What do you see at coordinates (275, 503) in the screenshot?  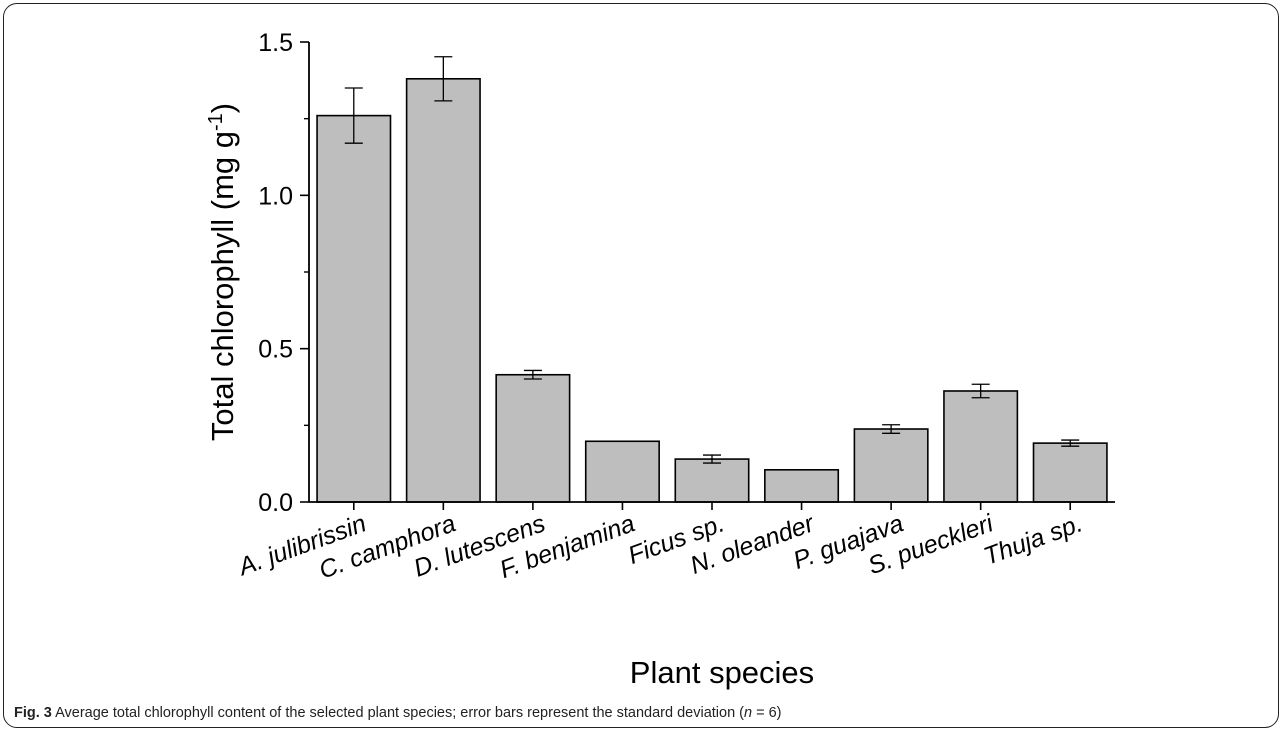 I see `y-tick-label-0: 0.0` at bounding box center [275, 503].